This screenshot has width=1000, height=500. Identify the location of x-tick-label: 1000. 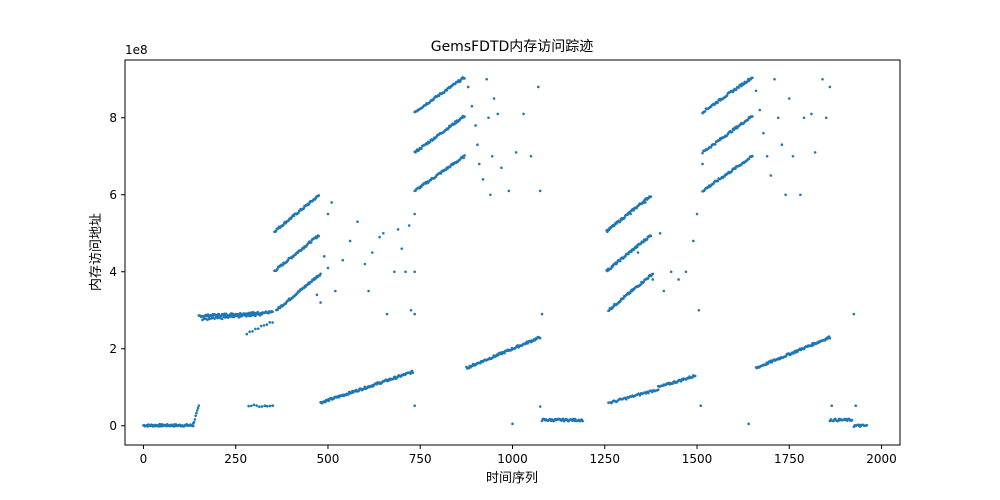
(512, 459).